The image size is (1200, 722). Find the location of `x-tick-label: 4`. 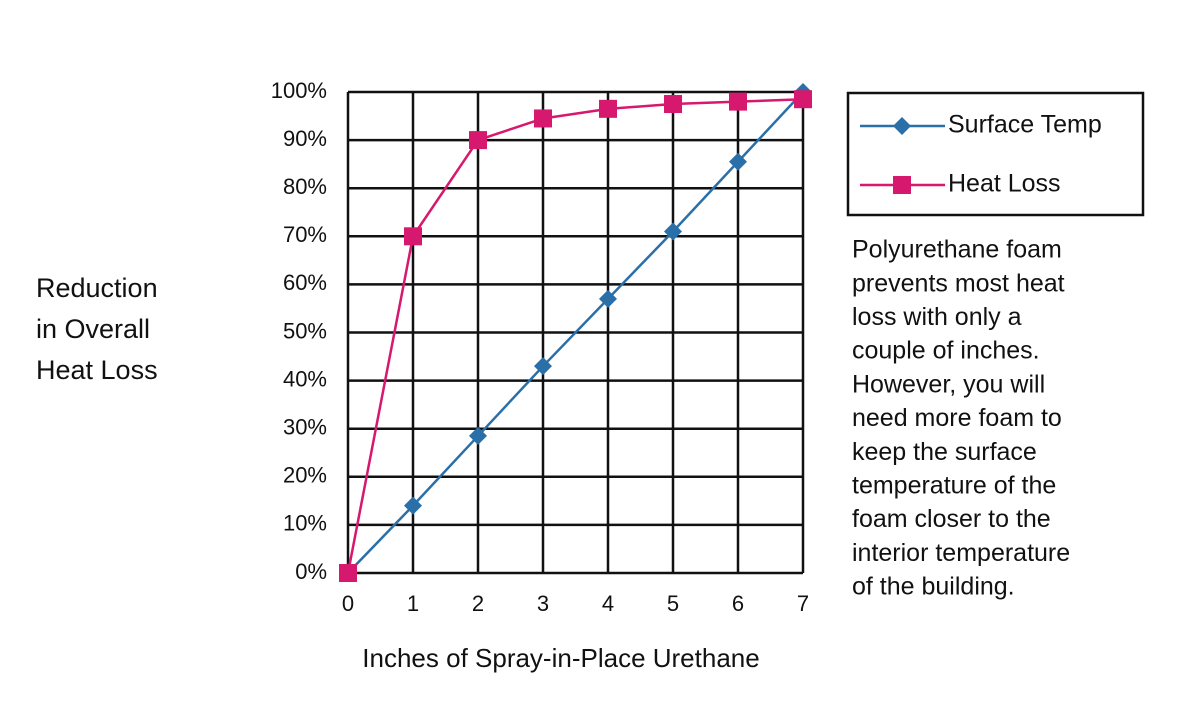

x-tick-label: 4 is located at coordinates (608, 603).